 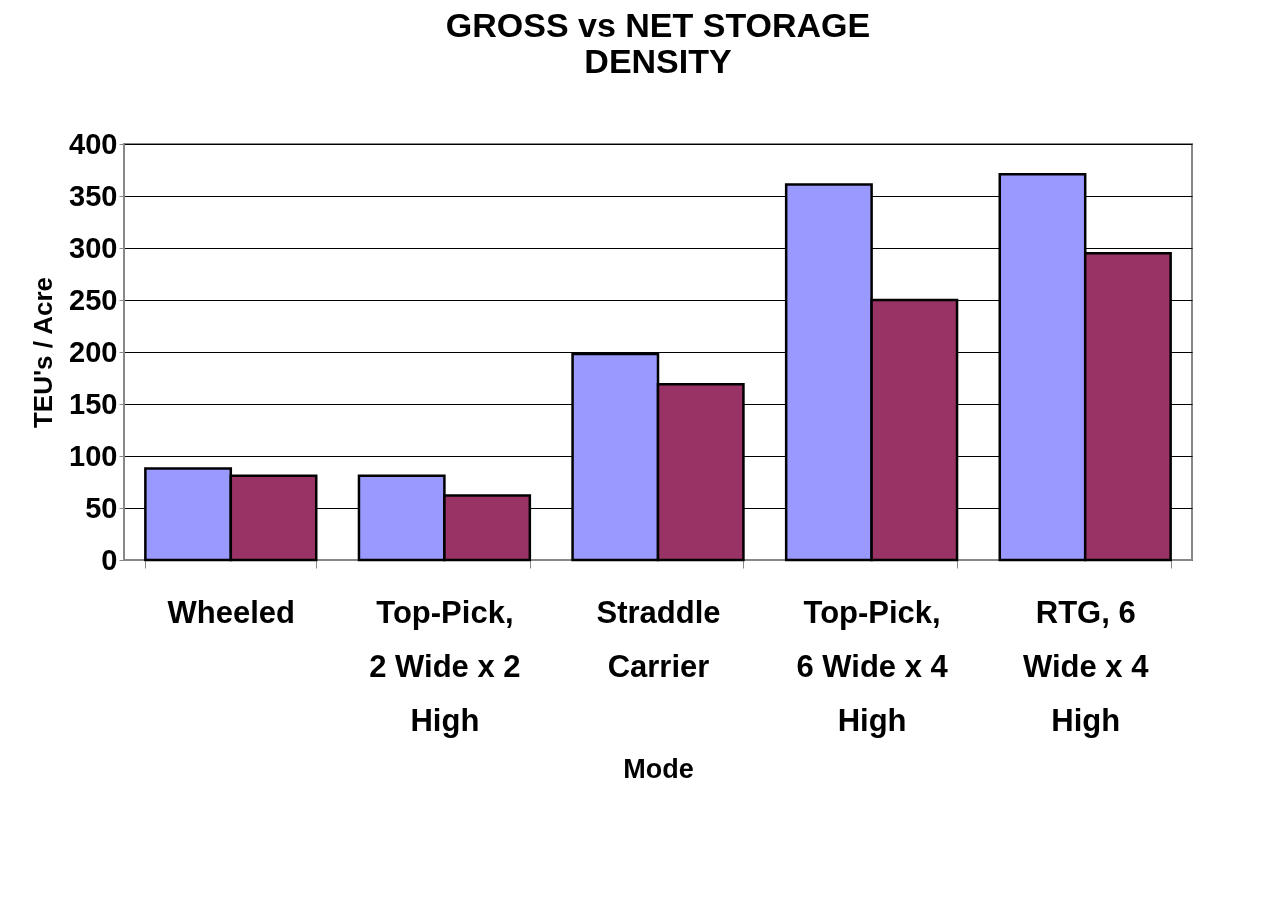 What do you see at coordinates (445, 666) in the screenshot?
I see `x-tick-label: Top-Pick, 2 Wide x 2 High` at bounding box center [445, 666].